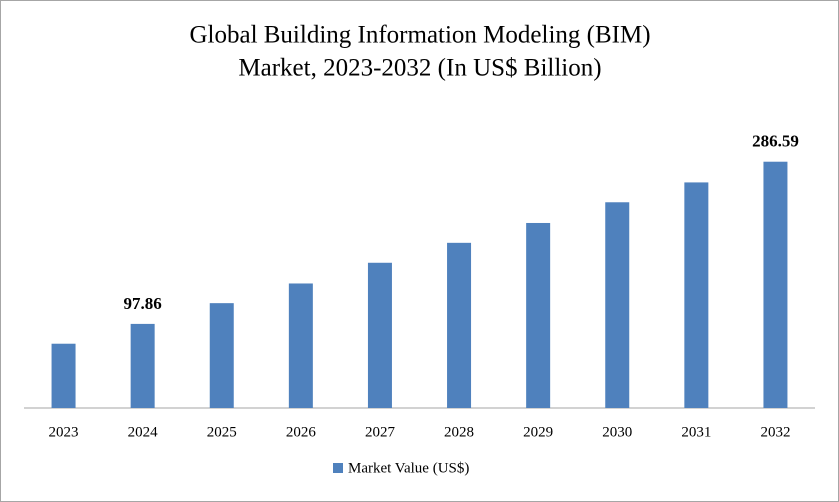 Image resolution: width=839 pixels, height=502 pixels. I want to click on data-label: 97.86, so click(143, 303).